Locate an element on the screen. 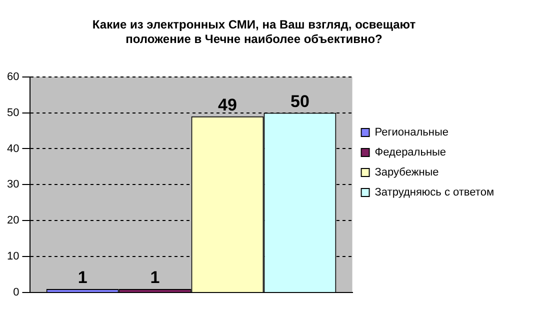 The image size is (534, 327). chart-title: Какие из электронных СМИ, на Ваш взгляд, освещают положение в Чечне наиболее объективно? is located at coordinates (254, 32).